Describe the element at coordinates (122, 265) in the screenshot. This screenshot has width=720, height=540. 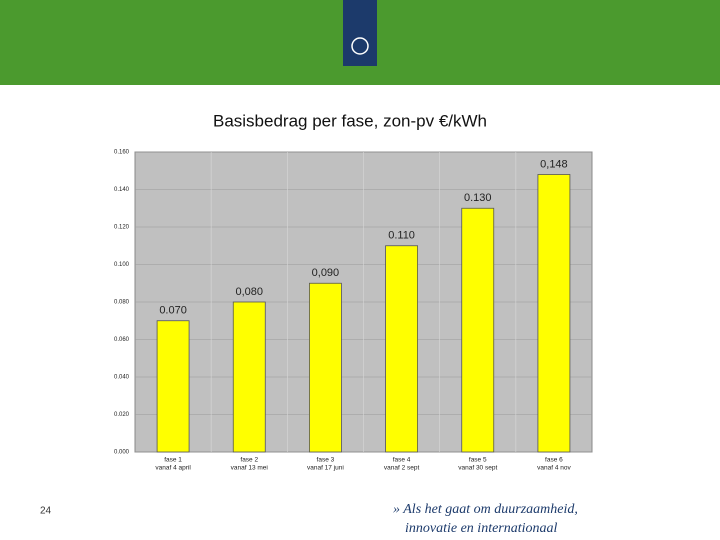
I see `y-tick-label: 0.100` at that location.